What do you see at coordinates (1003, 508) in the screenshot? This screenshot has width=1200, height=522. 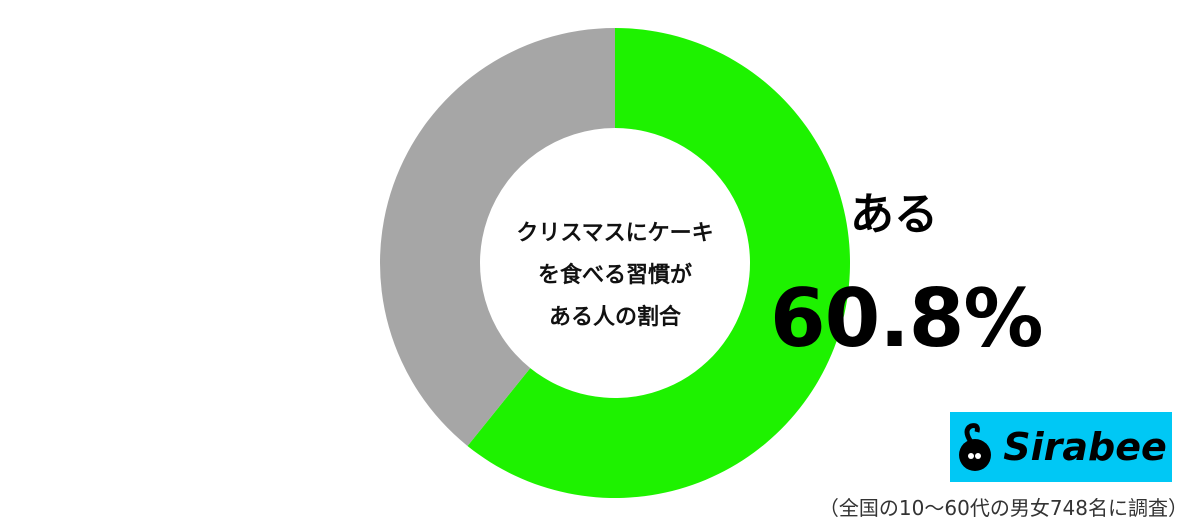 I see `footnote: （全国の10〜60代の男女748名に調査）` at bounding box center [1003, 508].